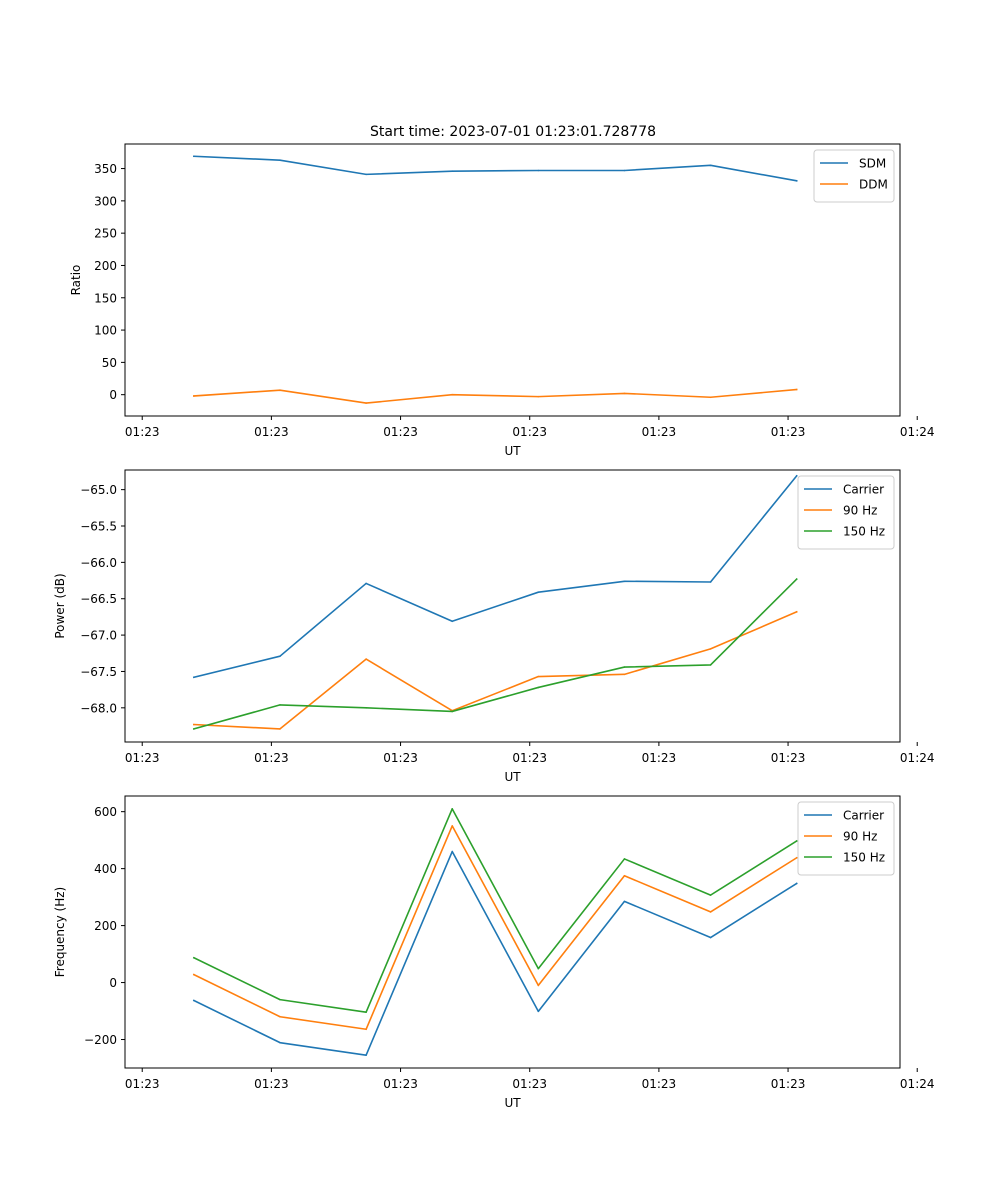 The width and height of the screenshot is (1000, 1200). I want to click on y-tick-label: 350, so click(105, 169).